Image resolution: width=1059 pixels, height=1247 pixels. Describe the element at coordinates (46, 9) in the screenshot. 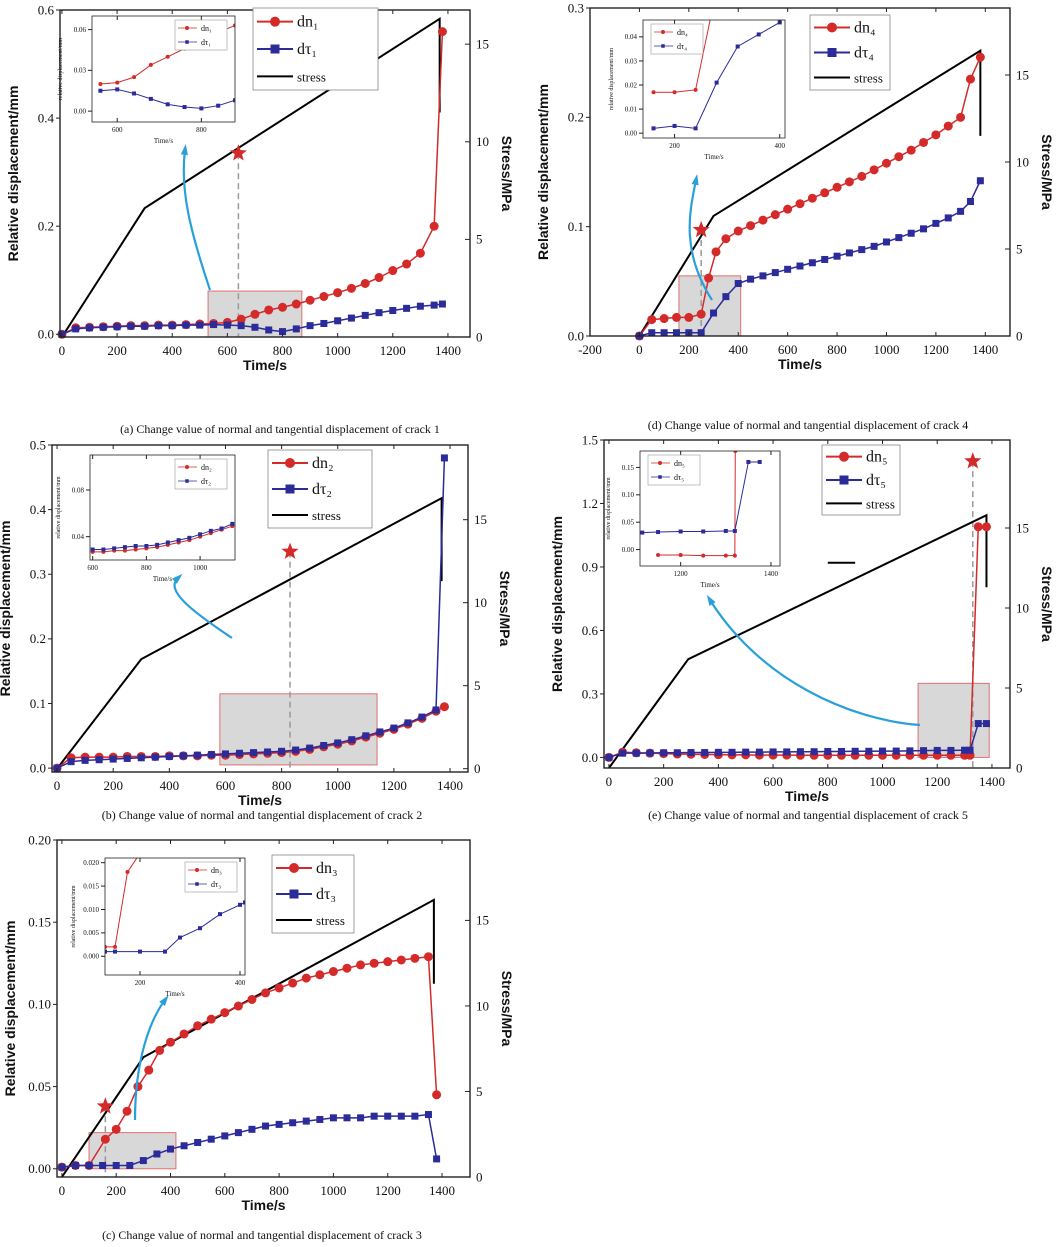

I see `main-ytick-label: 0.6` at that location.